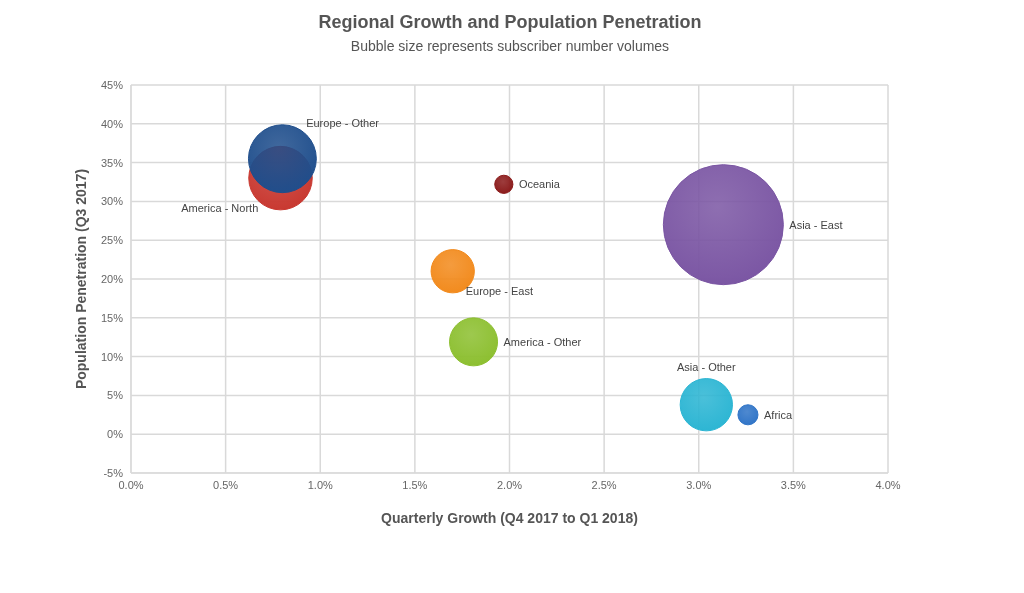 The height and width of the screenshot is (593, 1024). What do you see at coordinates (343, 122) in the screenshot?
I see `series-label: Europe - Other` at bounding box center [343, 122].